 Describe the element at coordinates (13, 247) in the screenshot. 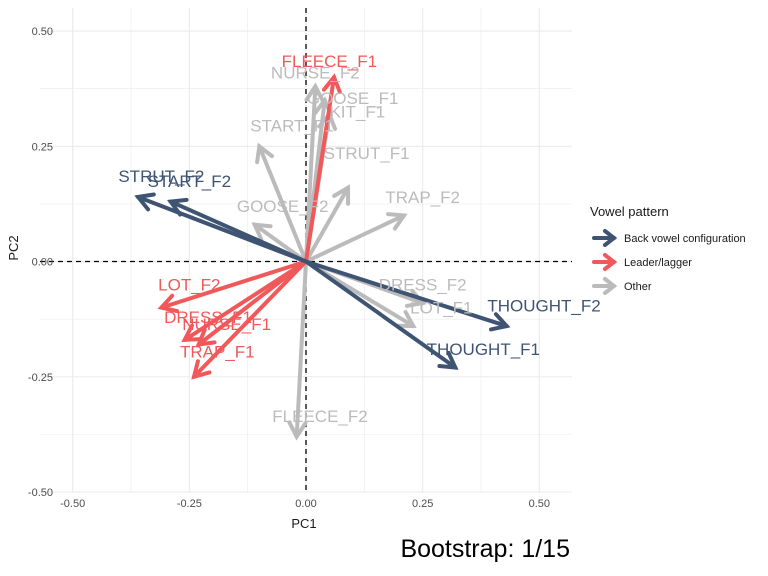

I see `y-axis-title: PC2` at that location.